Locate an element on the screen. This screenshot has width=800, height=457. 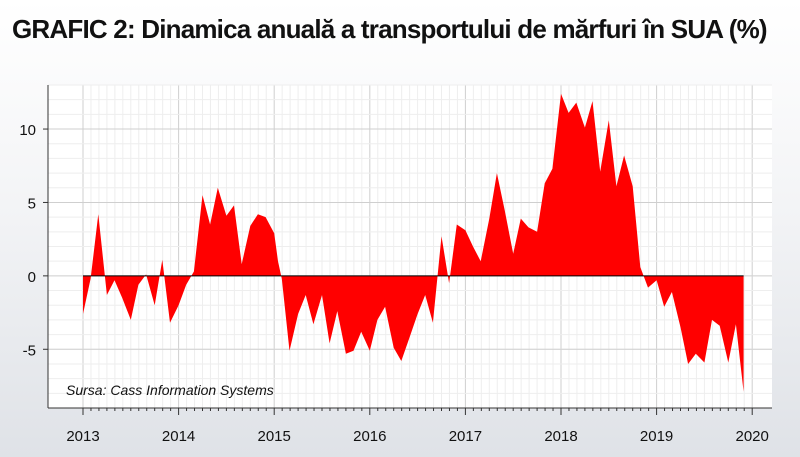
x-tick-label: 2014 is located at coordinates (178, 436).